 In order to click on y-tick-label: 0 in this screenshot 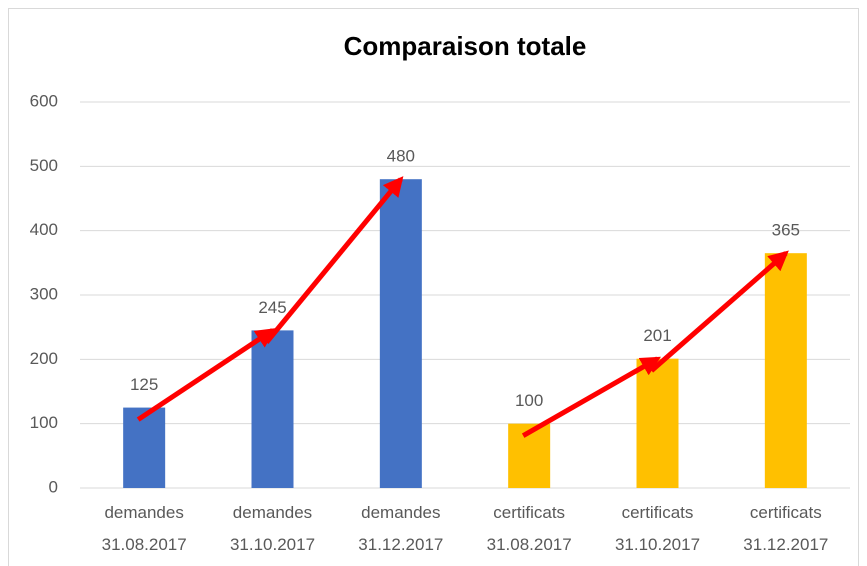, I will do `click(53, 486)`.